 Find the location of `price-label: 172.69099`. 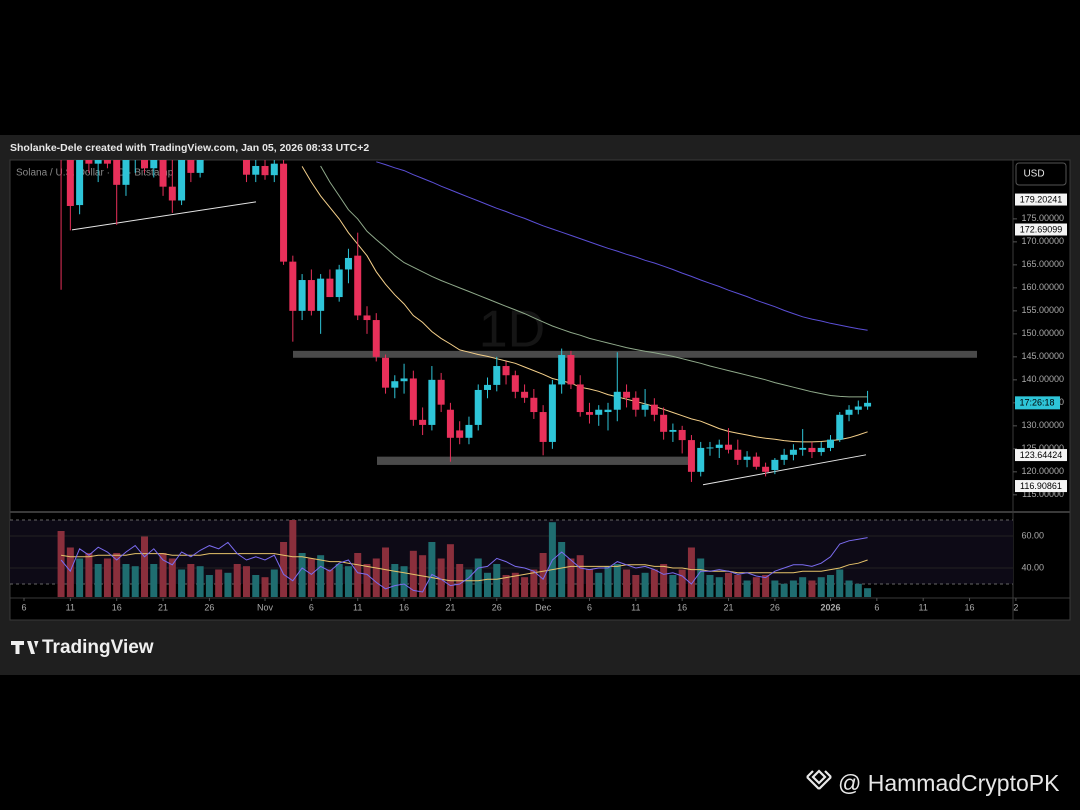

price-label: 172.69099 is located at coordinates (1041, 229).